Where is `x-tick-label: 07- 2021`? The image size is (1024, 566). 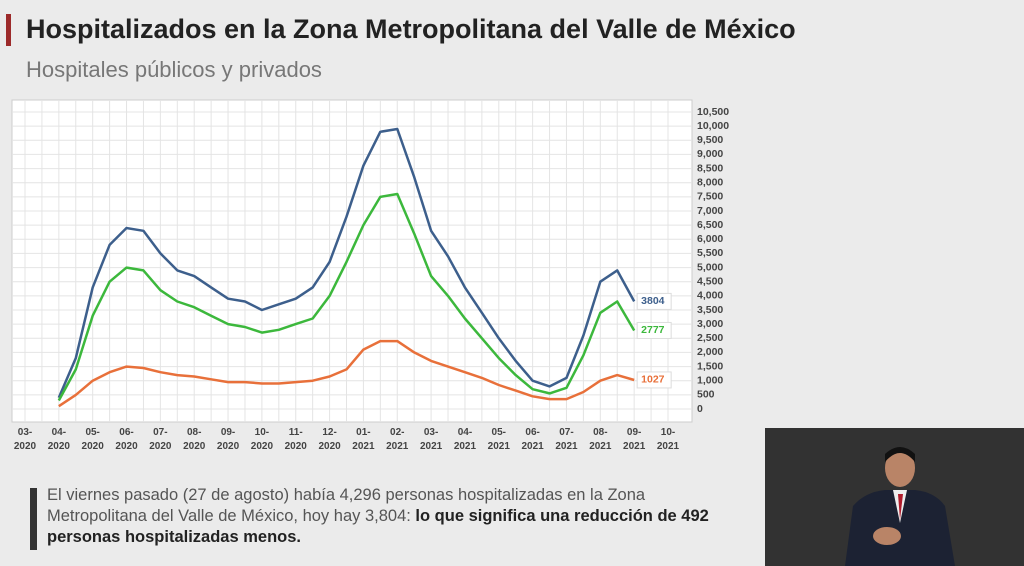 x-tick-label: 07- 2021 is located at coordinates (566, 439).